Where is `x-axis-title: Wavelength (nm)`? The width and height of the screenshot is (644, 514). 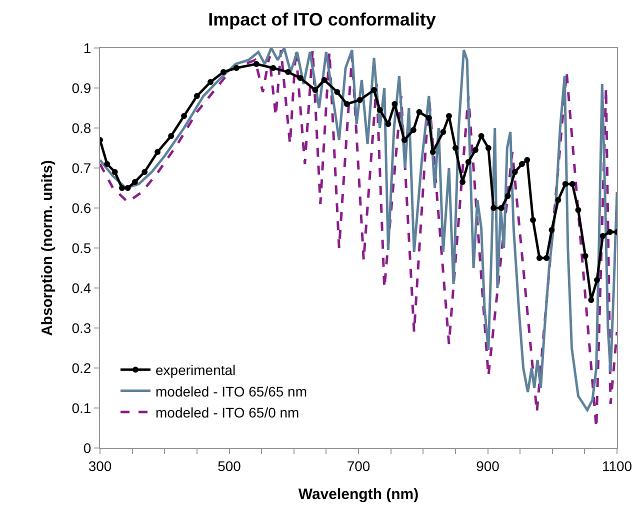
x-axis-title: Wavelength (nm) is located at coordinates (358, 494).